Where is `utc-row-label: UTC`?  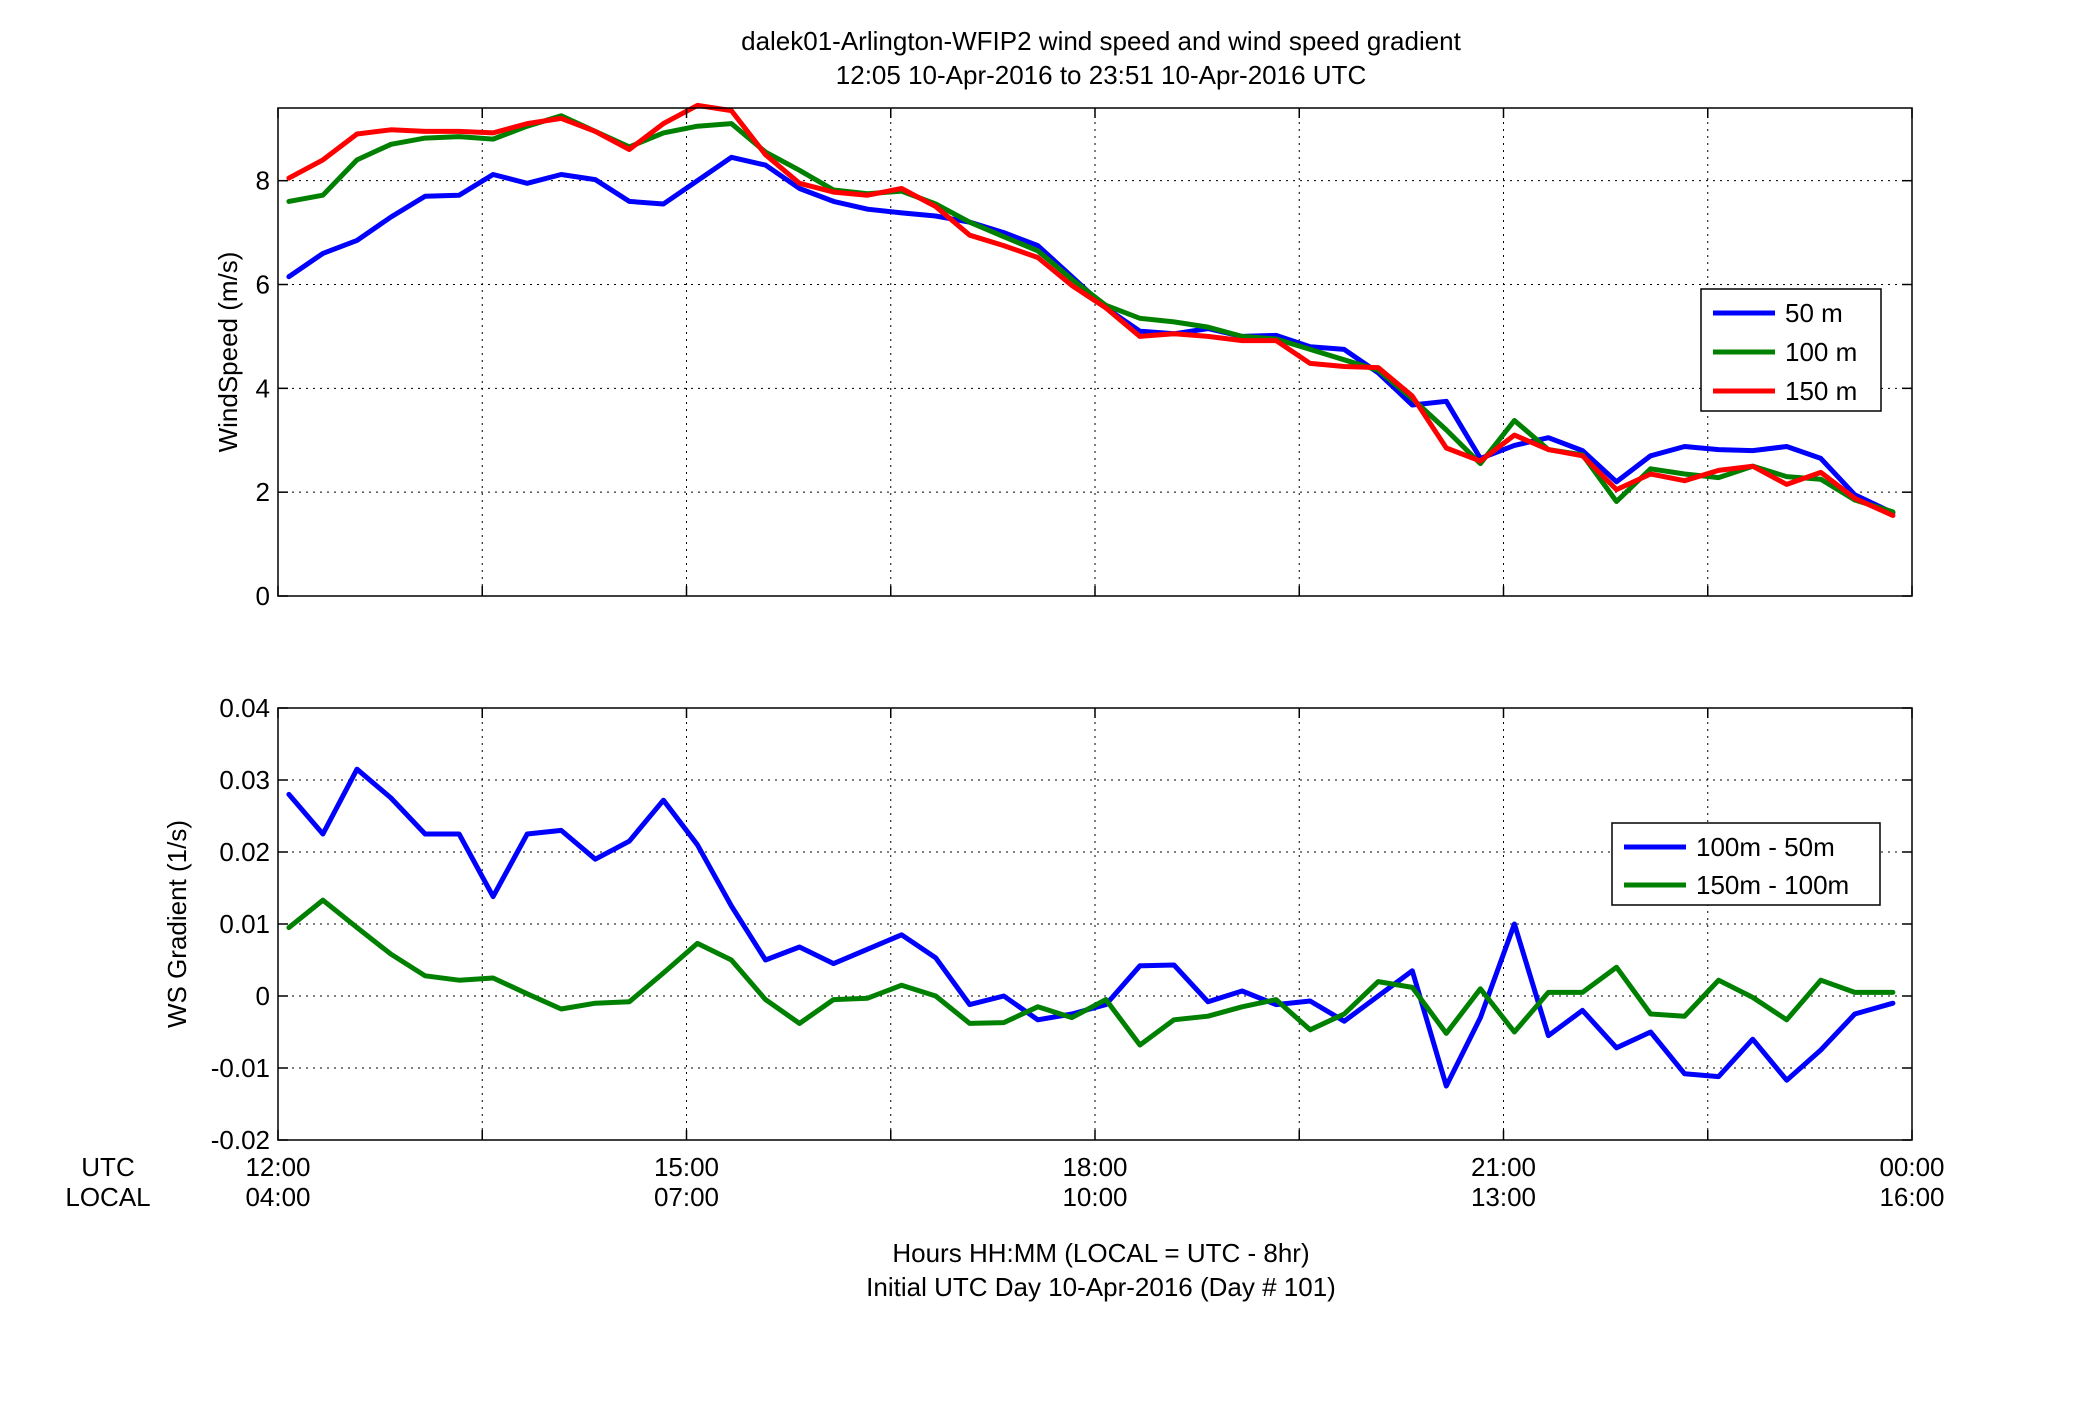
utc-row-label: UTC is located at coordinates (107, 1167).